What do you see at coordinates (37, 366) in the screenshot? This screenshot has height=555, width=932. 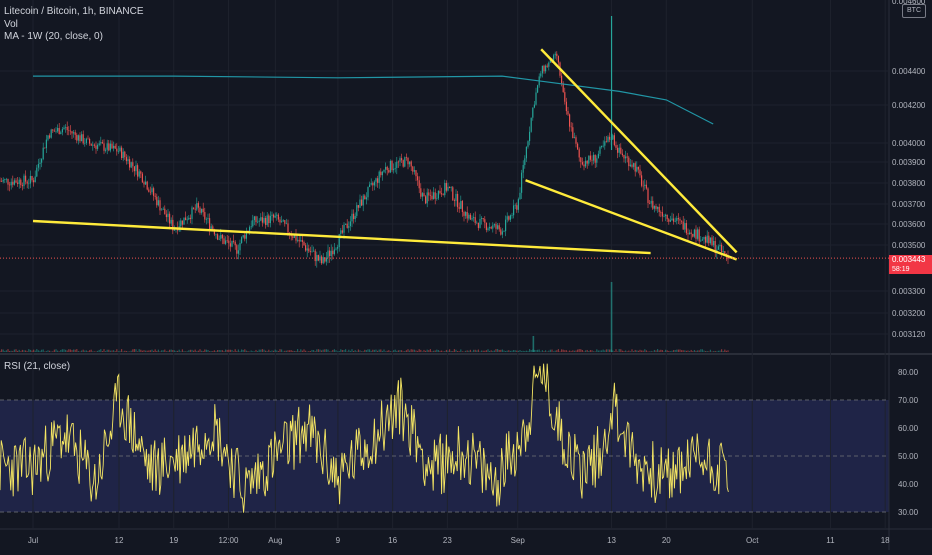 I see `rsi-legend: RSI (21, close)` at bounding box center [37, 366].